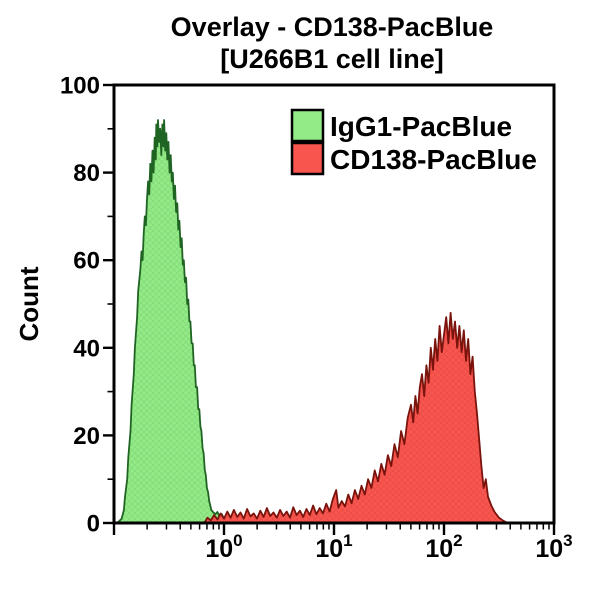 This screenshot has width=600, height=605. I want to click on y-axis-label: Count, so click(29, 303).